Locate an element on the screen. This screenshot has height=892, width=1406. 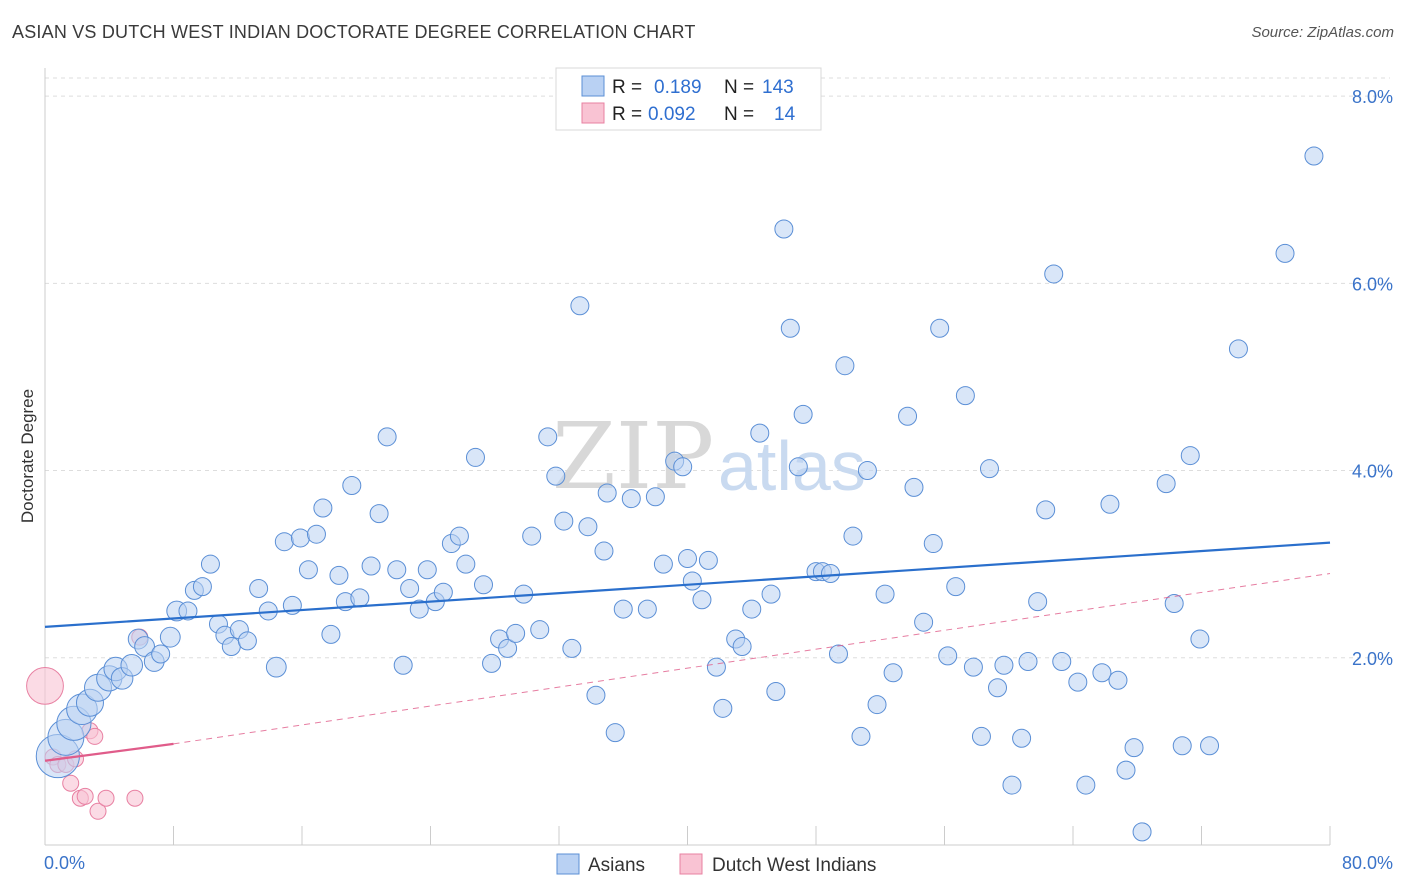
series-legend-swatch-dutch-west-indians is located at coordinates (691, 864).